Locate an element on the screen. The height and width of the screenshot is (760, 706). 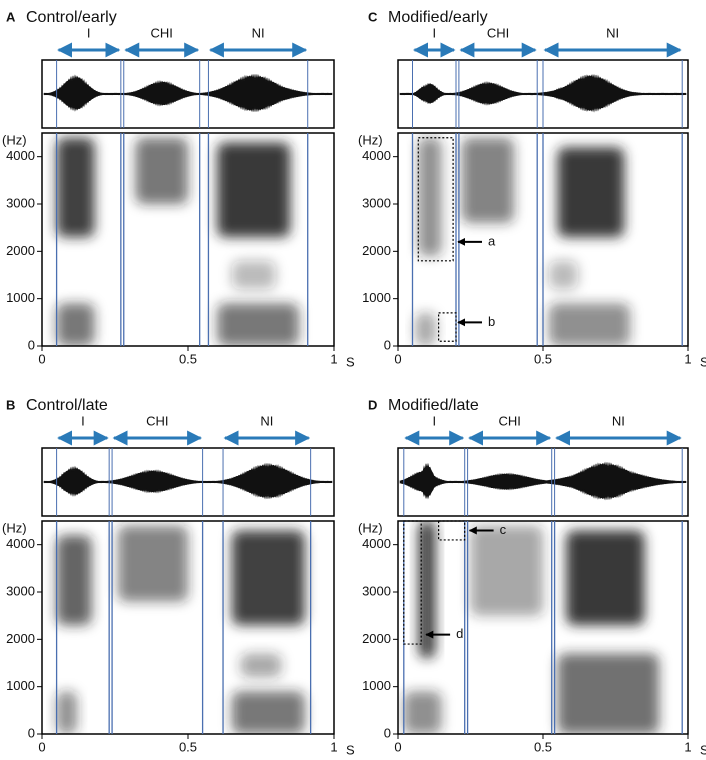
annotation-label: c is located at coordinates (503, 529).